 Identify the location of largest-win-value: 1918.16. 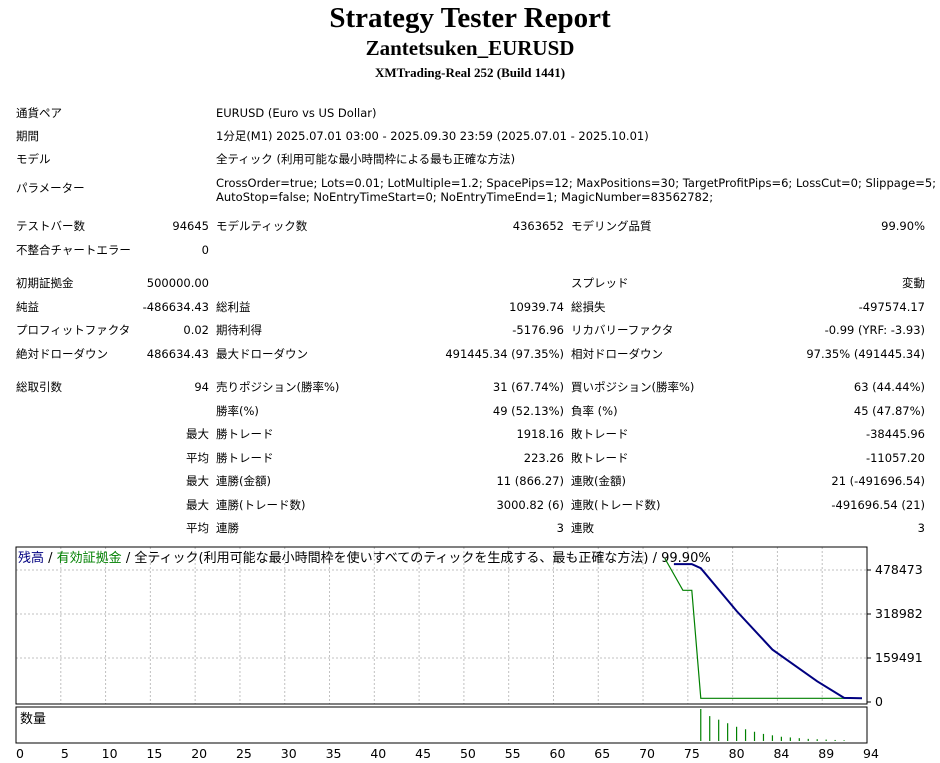
(540, 434).